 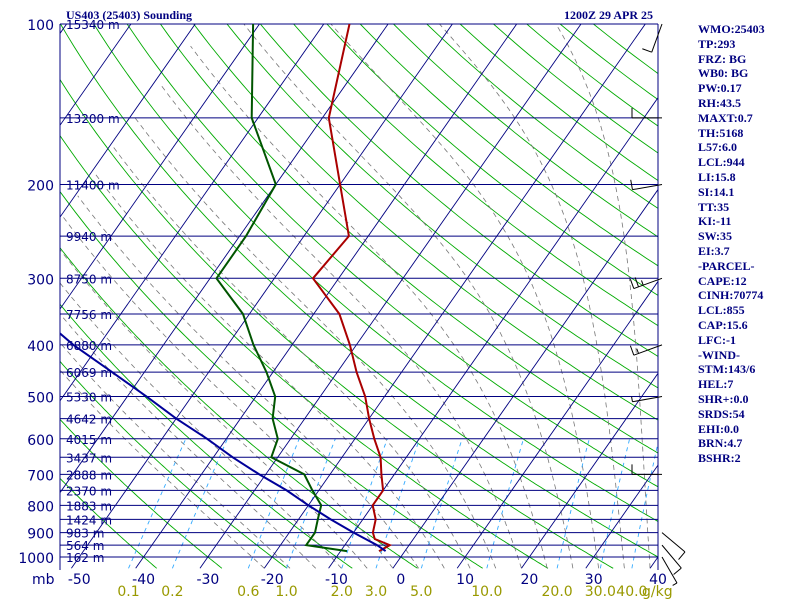 I want to click on index-stat: HEL:7, so click(x=716, y=384).